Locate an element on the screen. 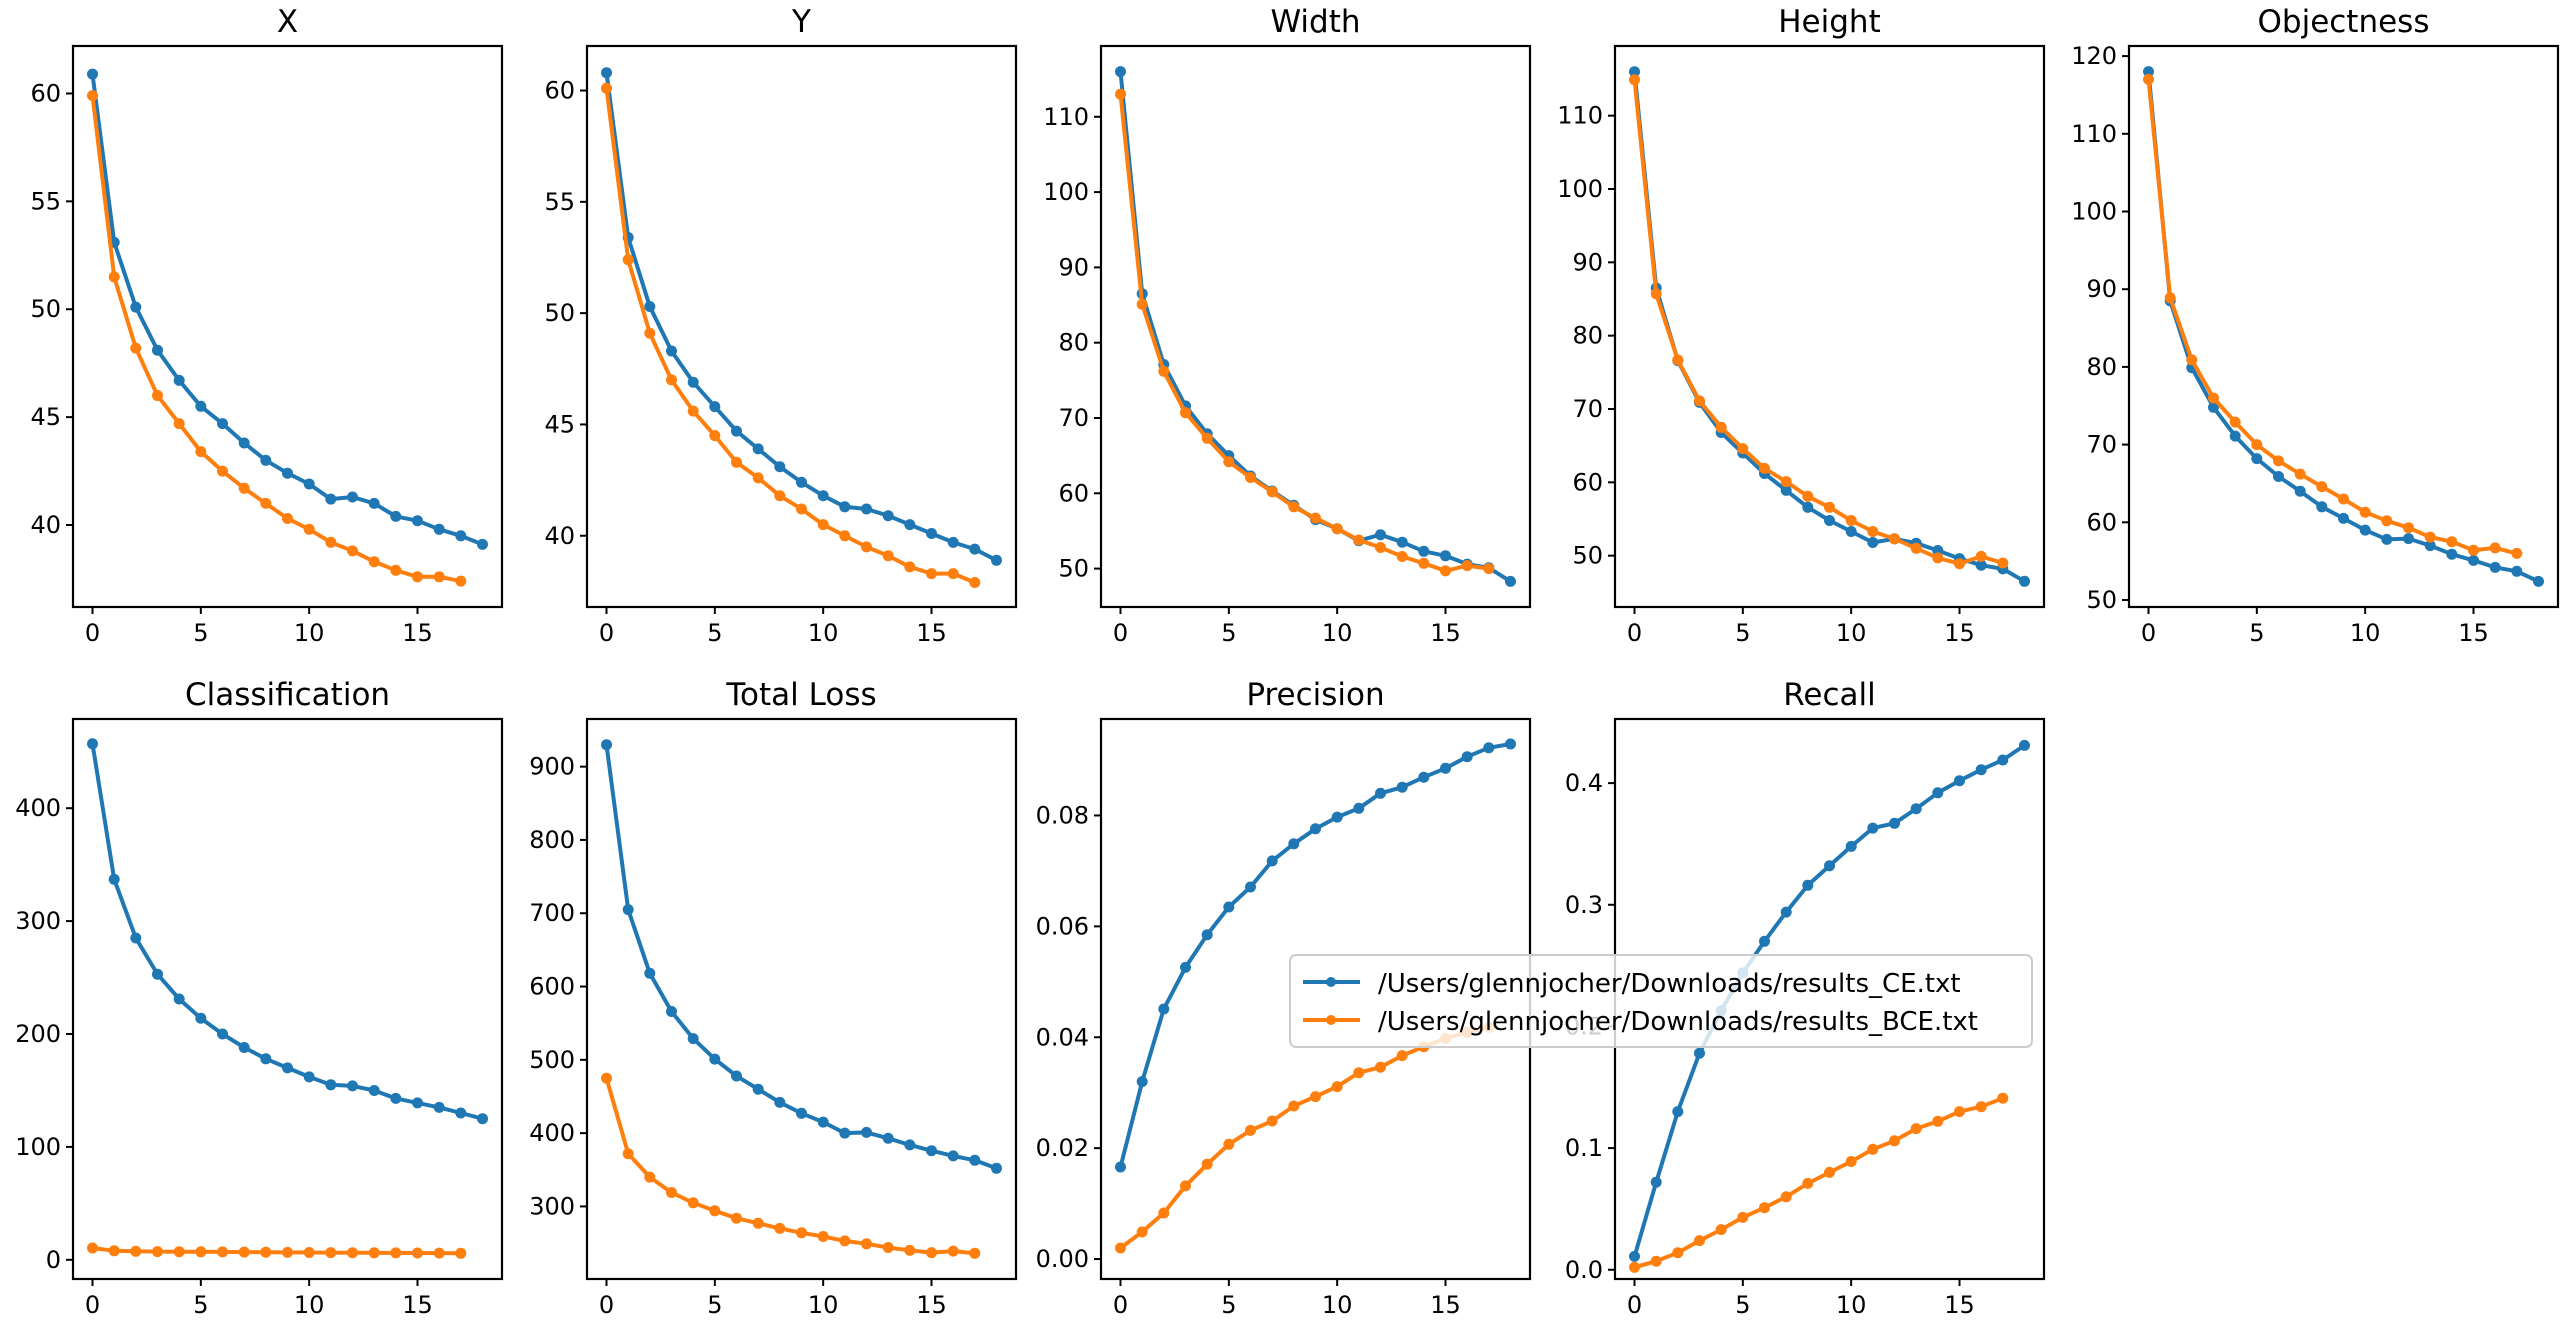  subplot-title-x: X is located at coordinates (287, 22).